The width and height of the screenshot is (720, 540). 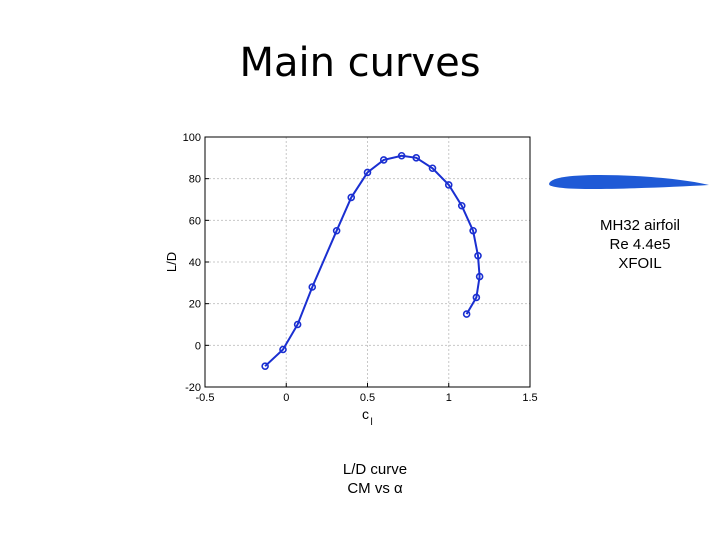 I want to click on series-ld, so click(x=372, y=260).